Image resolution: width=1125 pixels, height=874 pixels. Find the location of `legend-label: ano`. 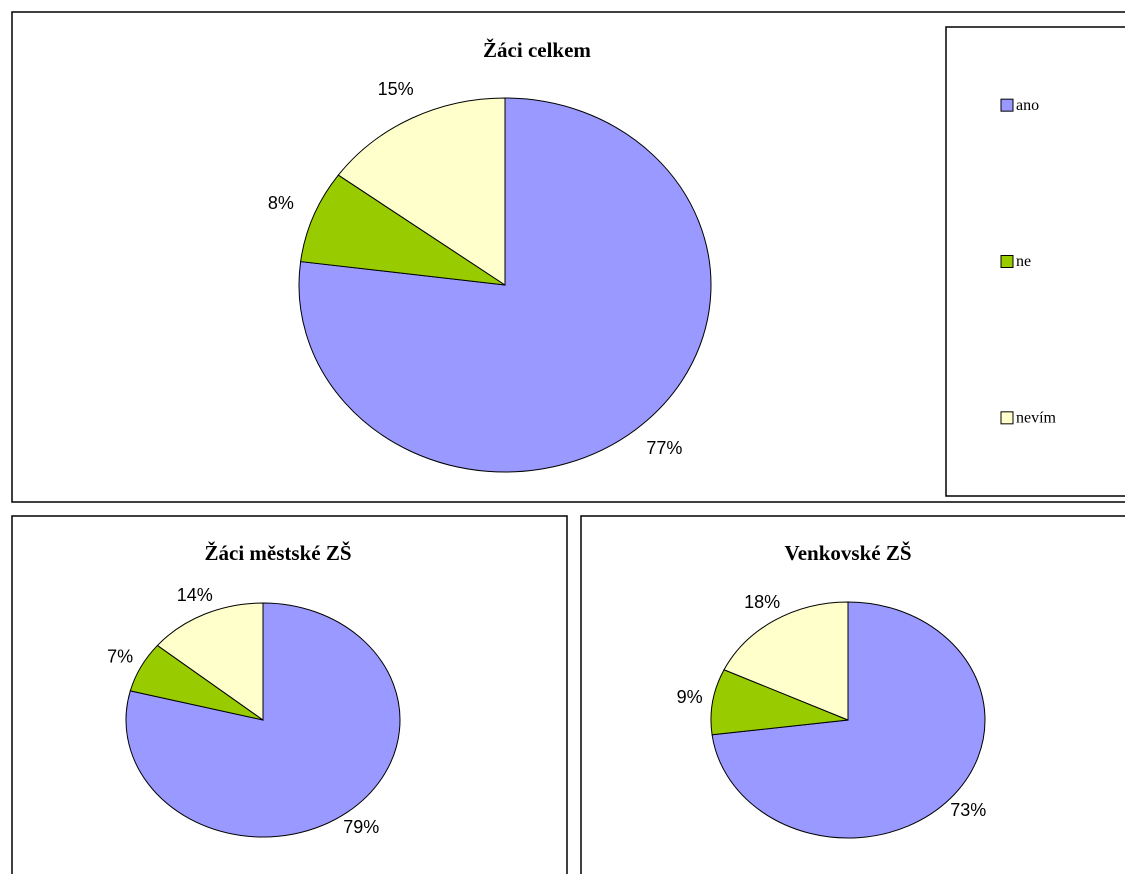

legend-label: ano is located at coordinates (1027, 105).